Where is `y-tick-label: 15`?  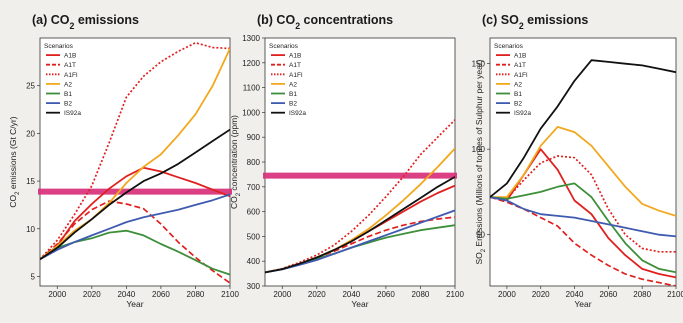 y-tick-label: 15 is located at coordinates (30, 181).